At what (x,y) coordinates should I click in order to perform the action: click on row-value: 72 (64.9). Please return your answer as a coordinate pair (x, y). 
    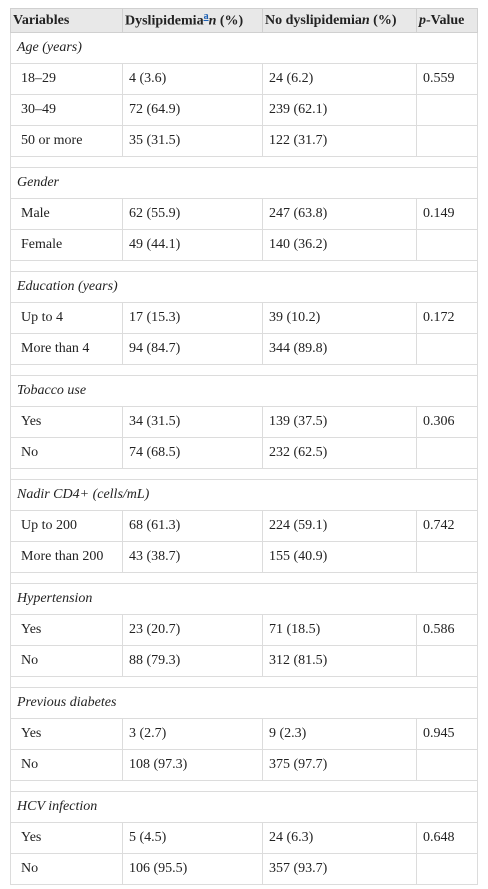
    Looking at the image, I should click on (192, 110).